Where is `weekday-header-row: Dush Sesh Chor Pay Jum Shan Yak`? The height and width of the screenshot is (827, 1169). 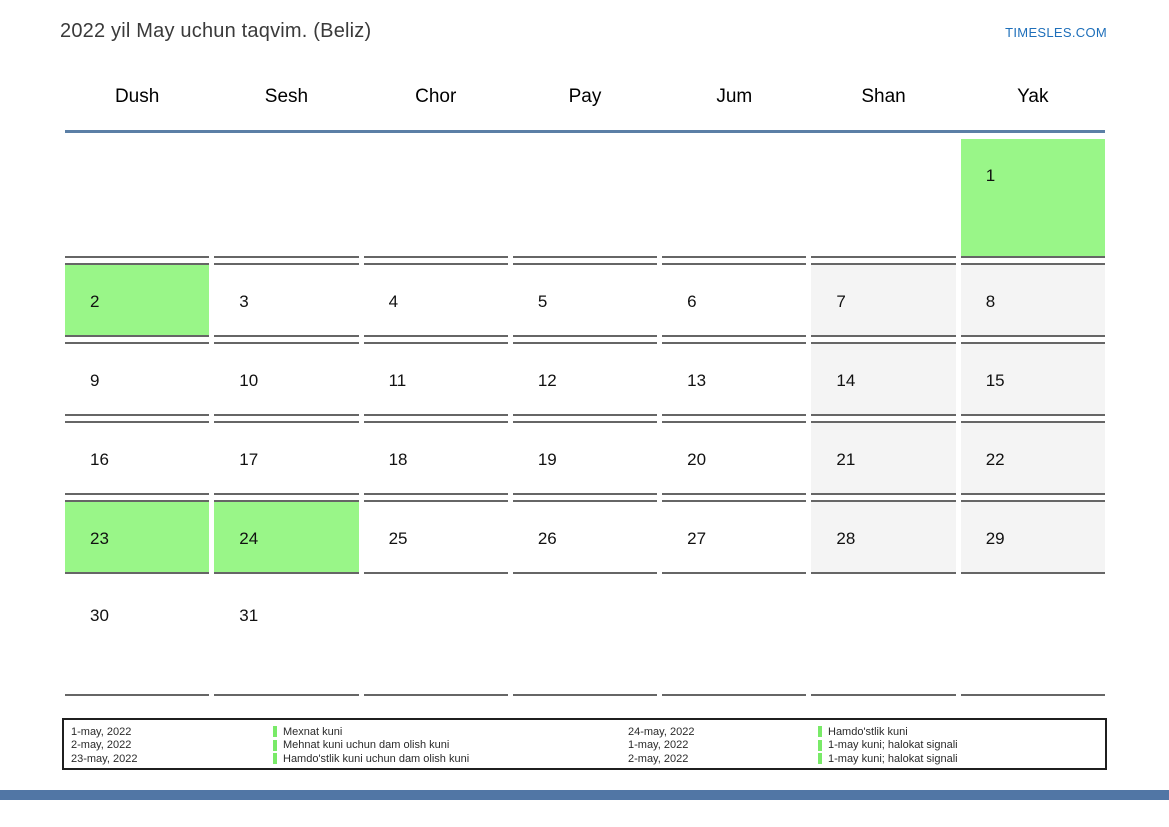
weekday-header-row: Dush Sesh Chor Pay Jum Shan Yak is located at coordinates (585, 97).